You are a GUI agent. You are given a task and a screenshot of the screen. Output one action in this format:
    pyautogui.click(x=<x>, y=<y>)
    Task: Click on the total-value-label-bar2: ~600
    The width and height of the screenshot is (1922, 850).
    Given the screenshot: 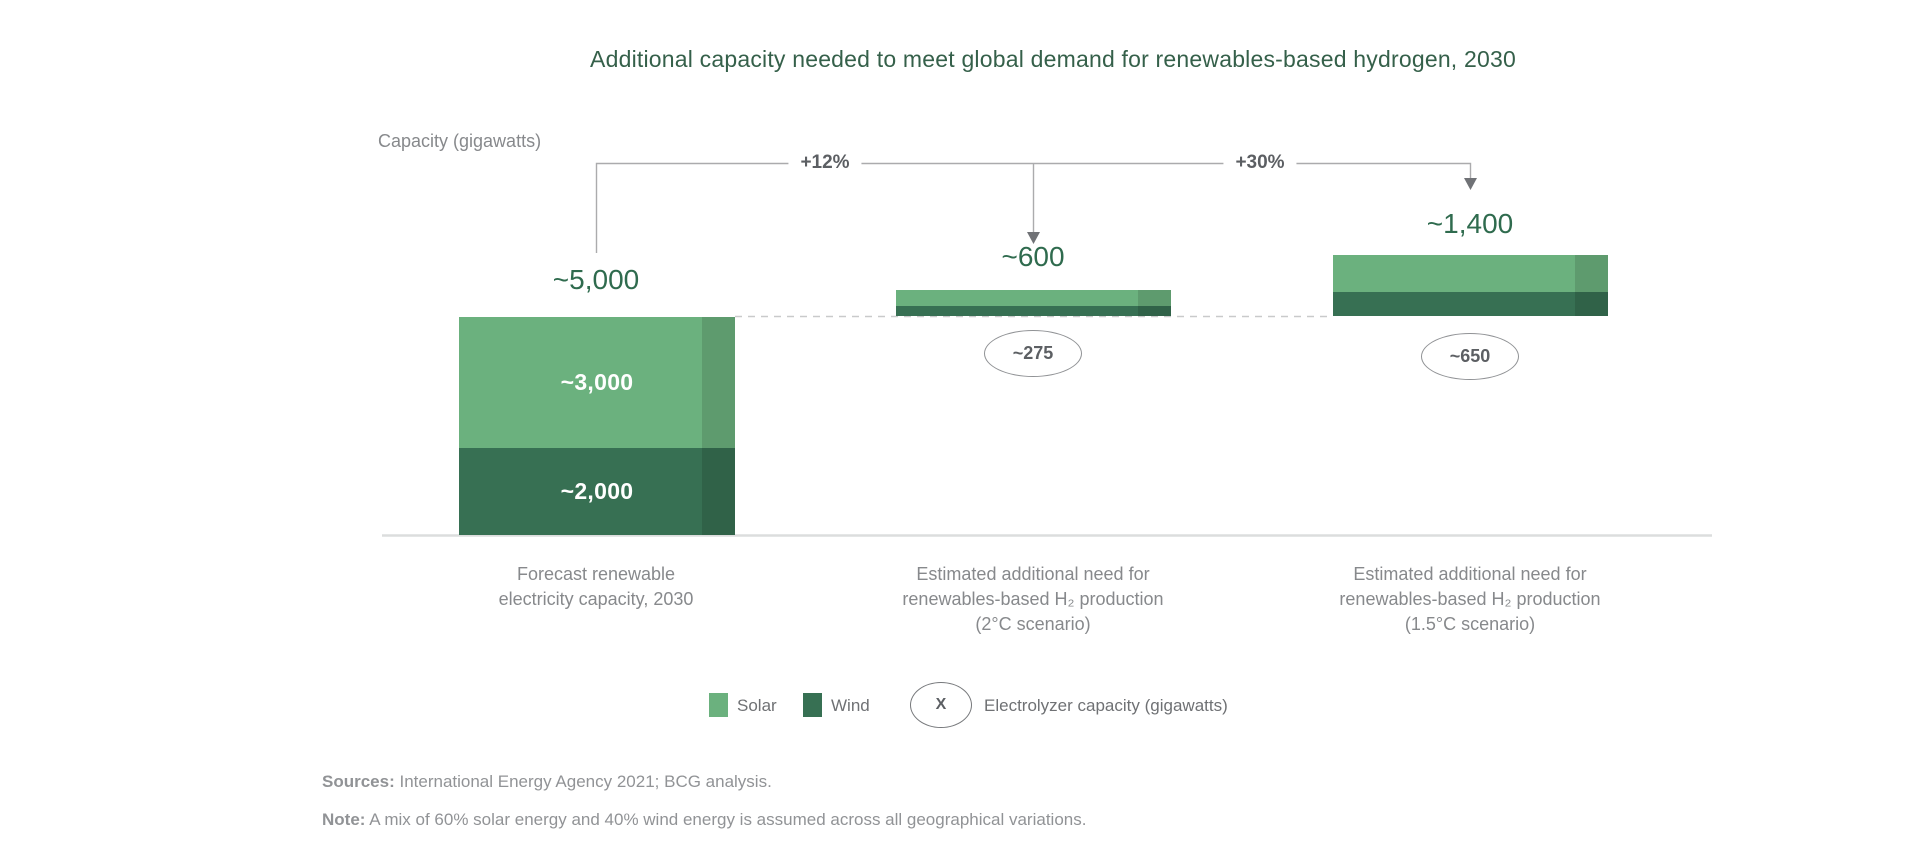 What is the action you would take?
    pyautogui.click(x=1033, y=256)
    